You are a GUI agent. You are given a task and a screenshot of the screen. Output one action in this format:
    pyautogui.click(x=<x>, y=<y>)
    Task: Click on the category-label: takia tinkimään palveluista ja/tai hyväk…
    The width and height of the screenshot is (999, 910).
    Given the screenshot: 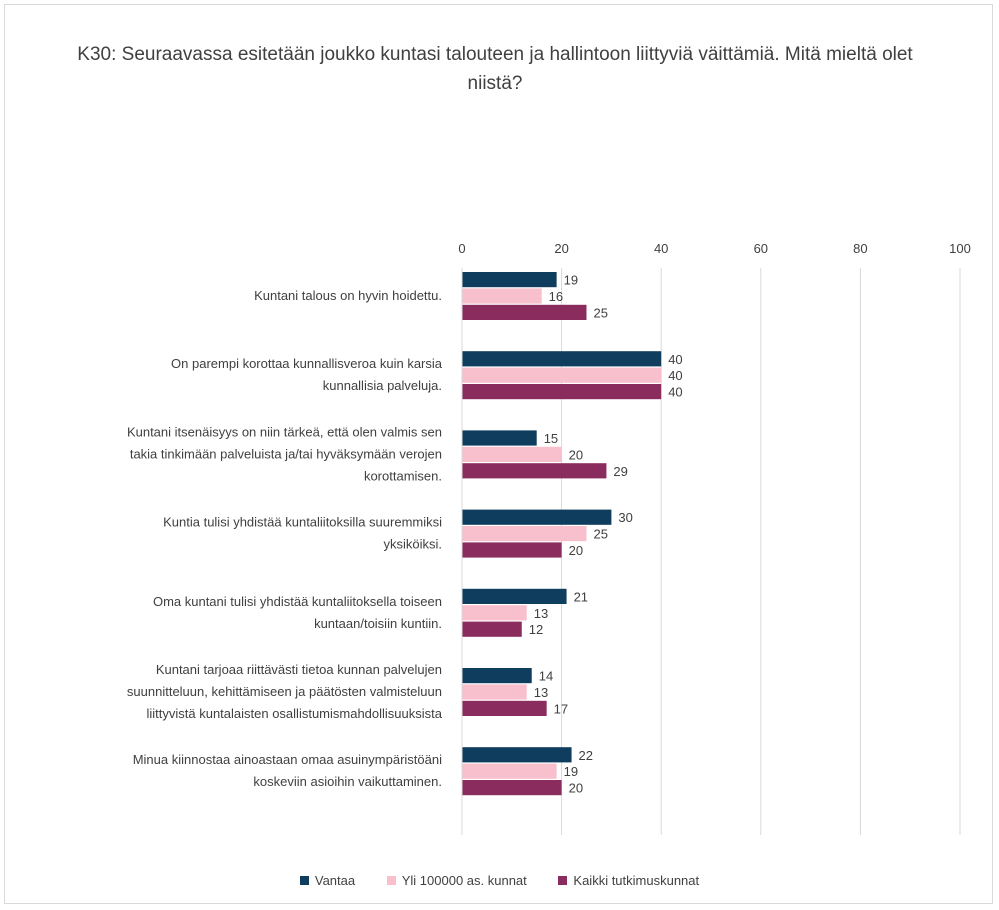 What is the action you would take?
    pyautogui.click(x=286, y=453)
    